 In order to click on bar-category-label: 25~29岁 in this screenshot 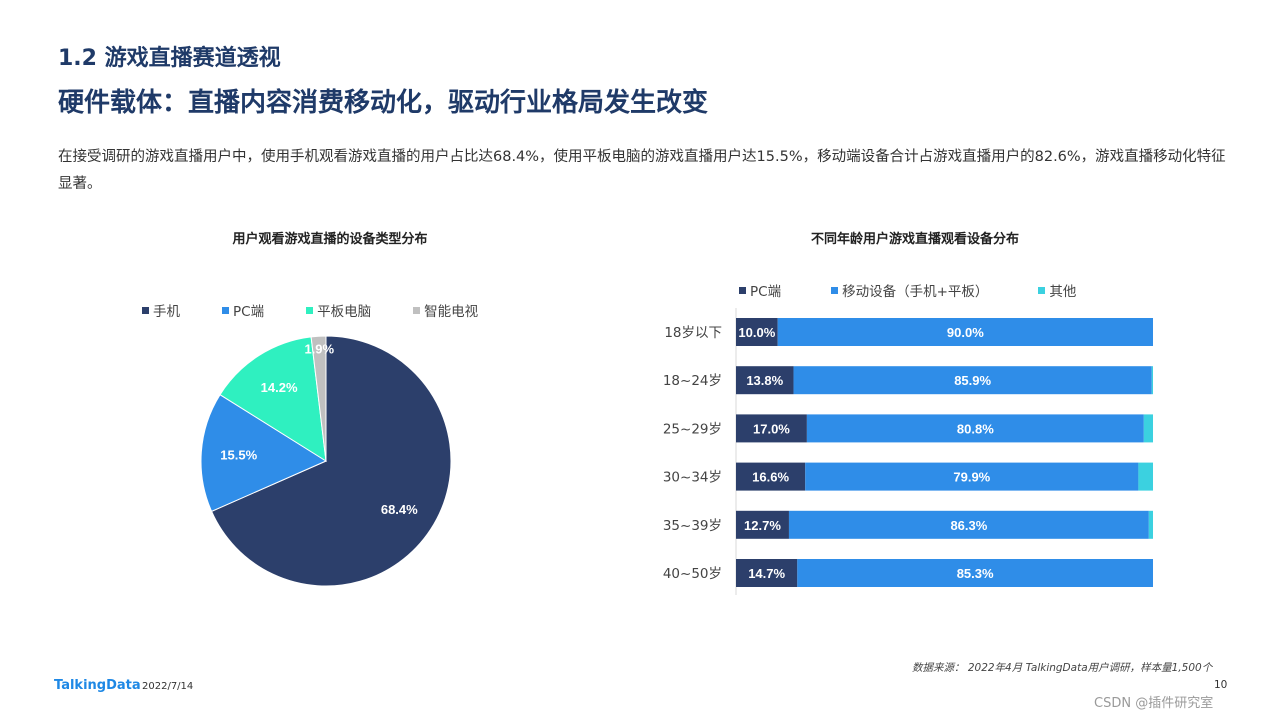, I will do `click(692, 429)`.